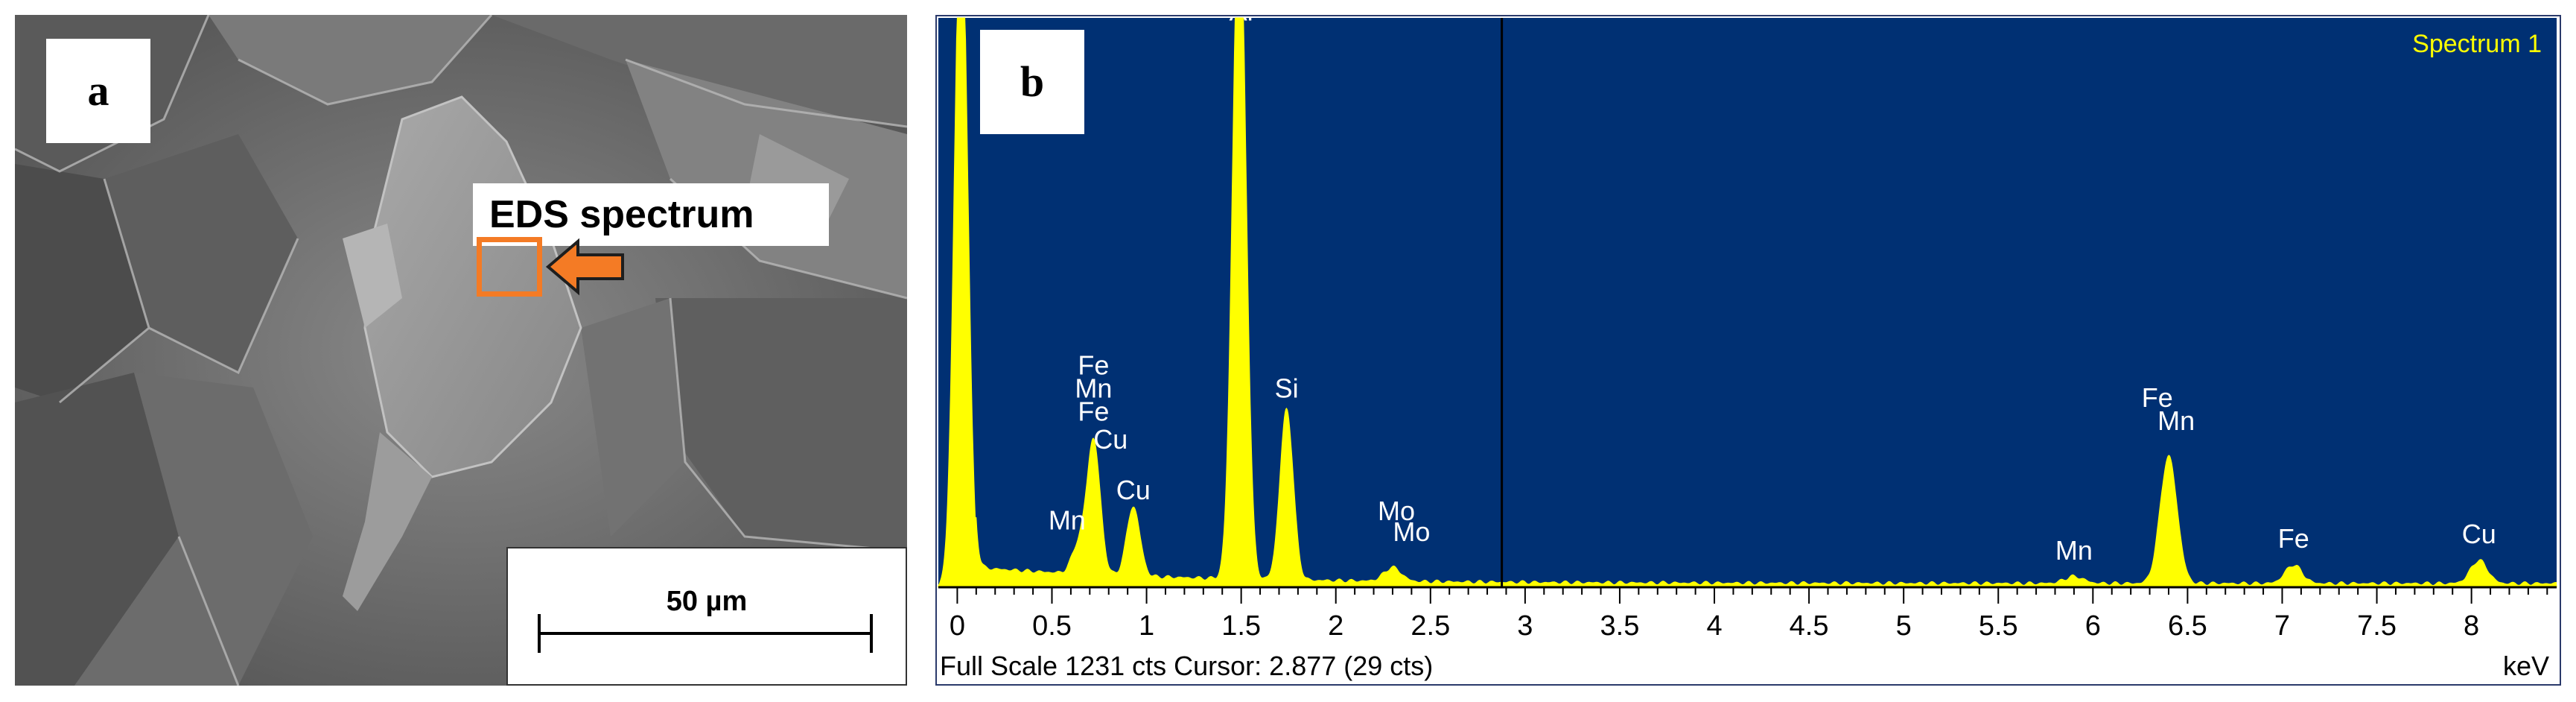  What do you see at coordinates (584, 267) in the screenshot?
I see `left-arrow-icon` at bounding box center [584, 267].